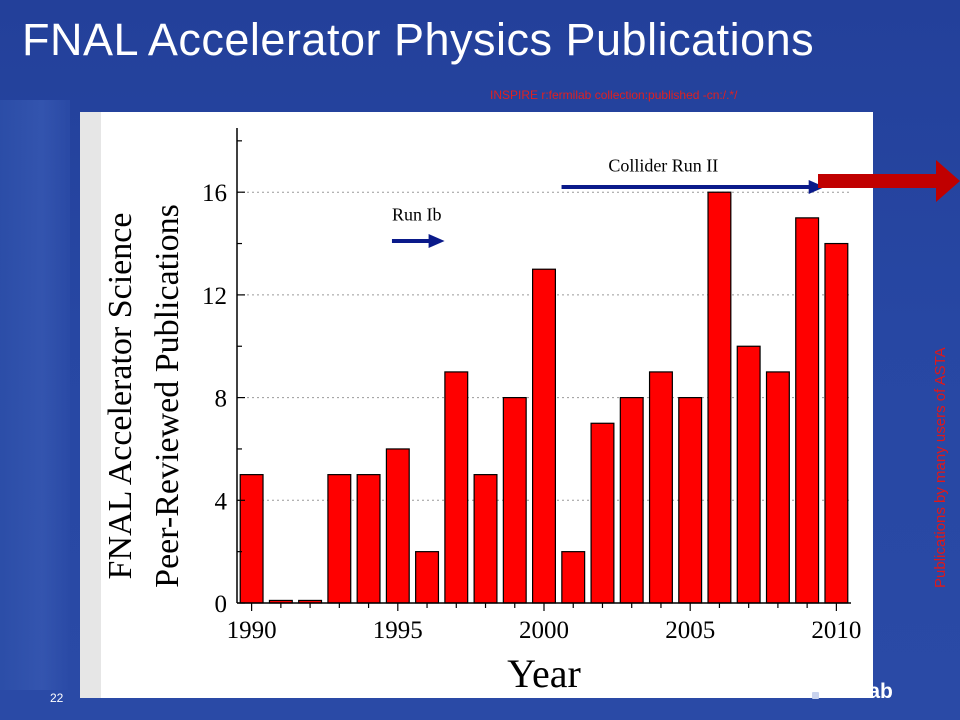 Image resolution: width=960 pixels, height=720 pixels. I want to click on bar-1995, so click(397, 526).